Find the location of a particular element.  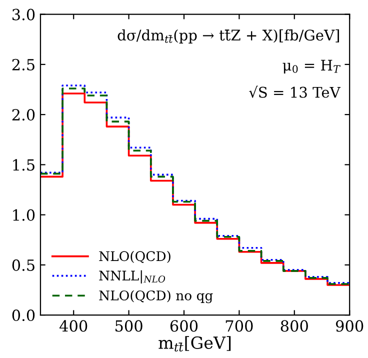

y-tick-label: 1.0 is located at coordinates (24, 215).